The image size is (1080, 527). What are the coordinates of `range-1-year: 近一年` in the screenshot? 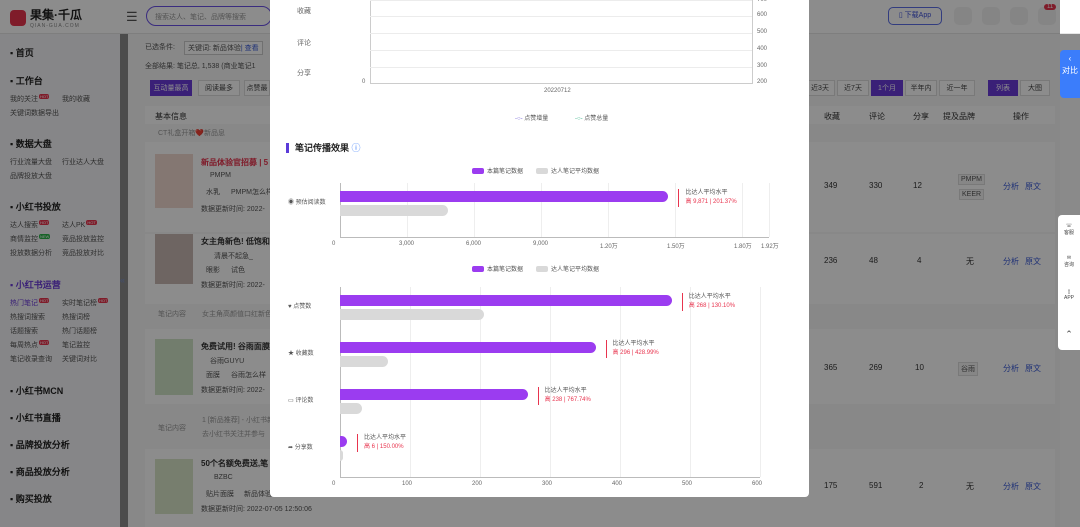 It's located at (957, 88).